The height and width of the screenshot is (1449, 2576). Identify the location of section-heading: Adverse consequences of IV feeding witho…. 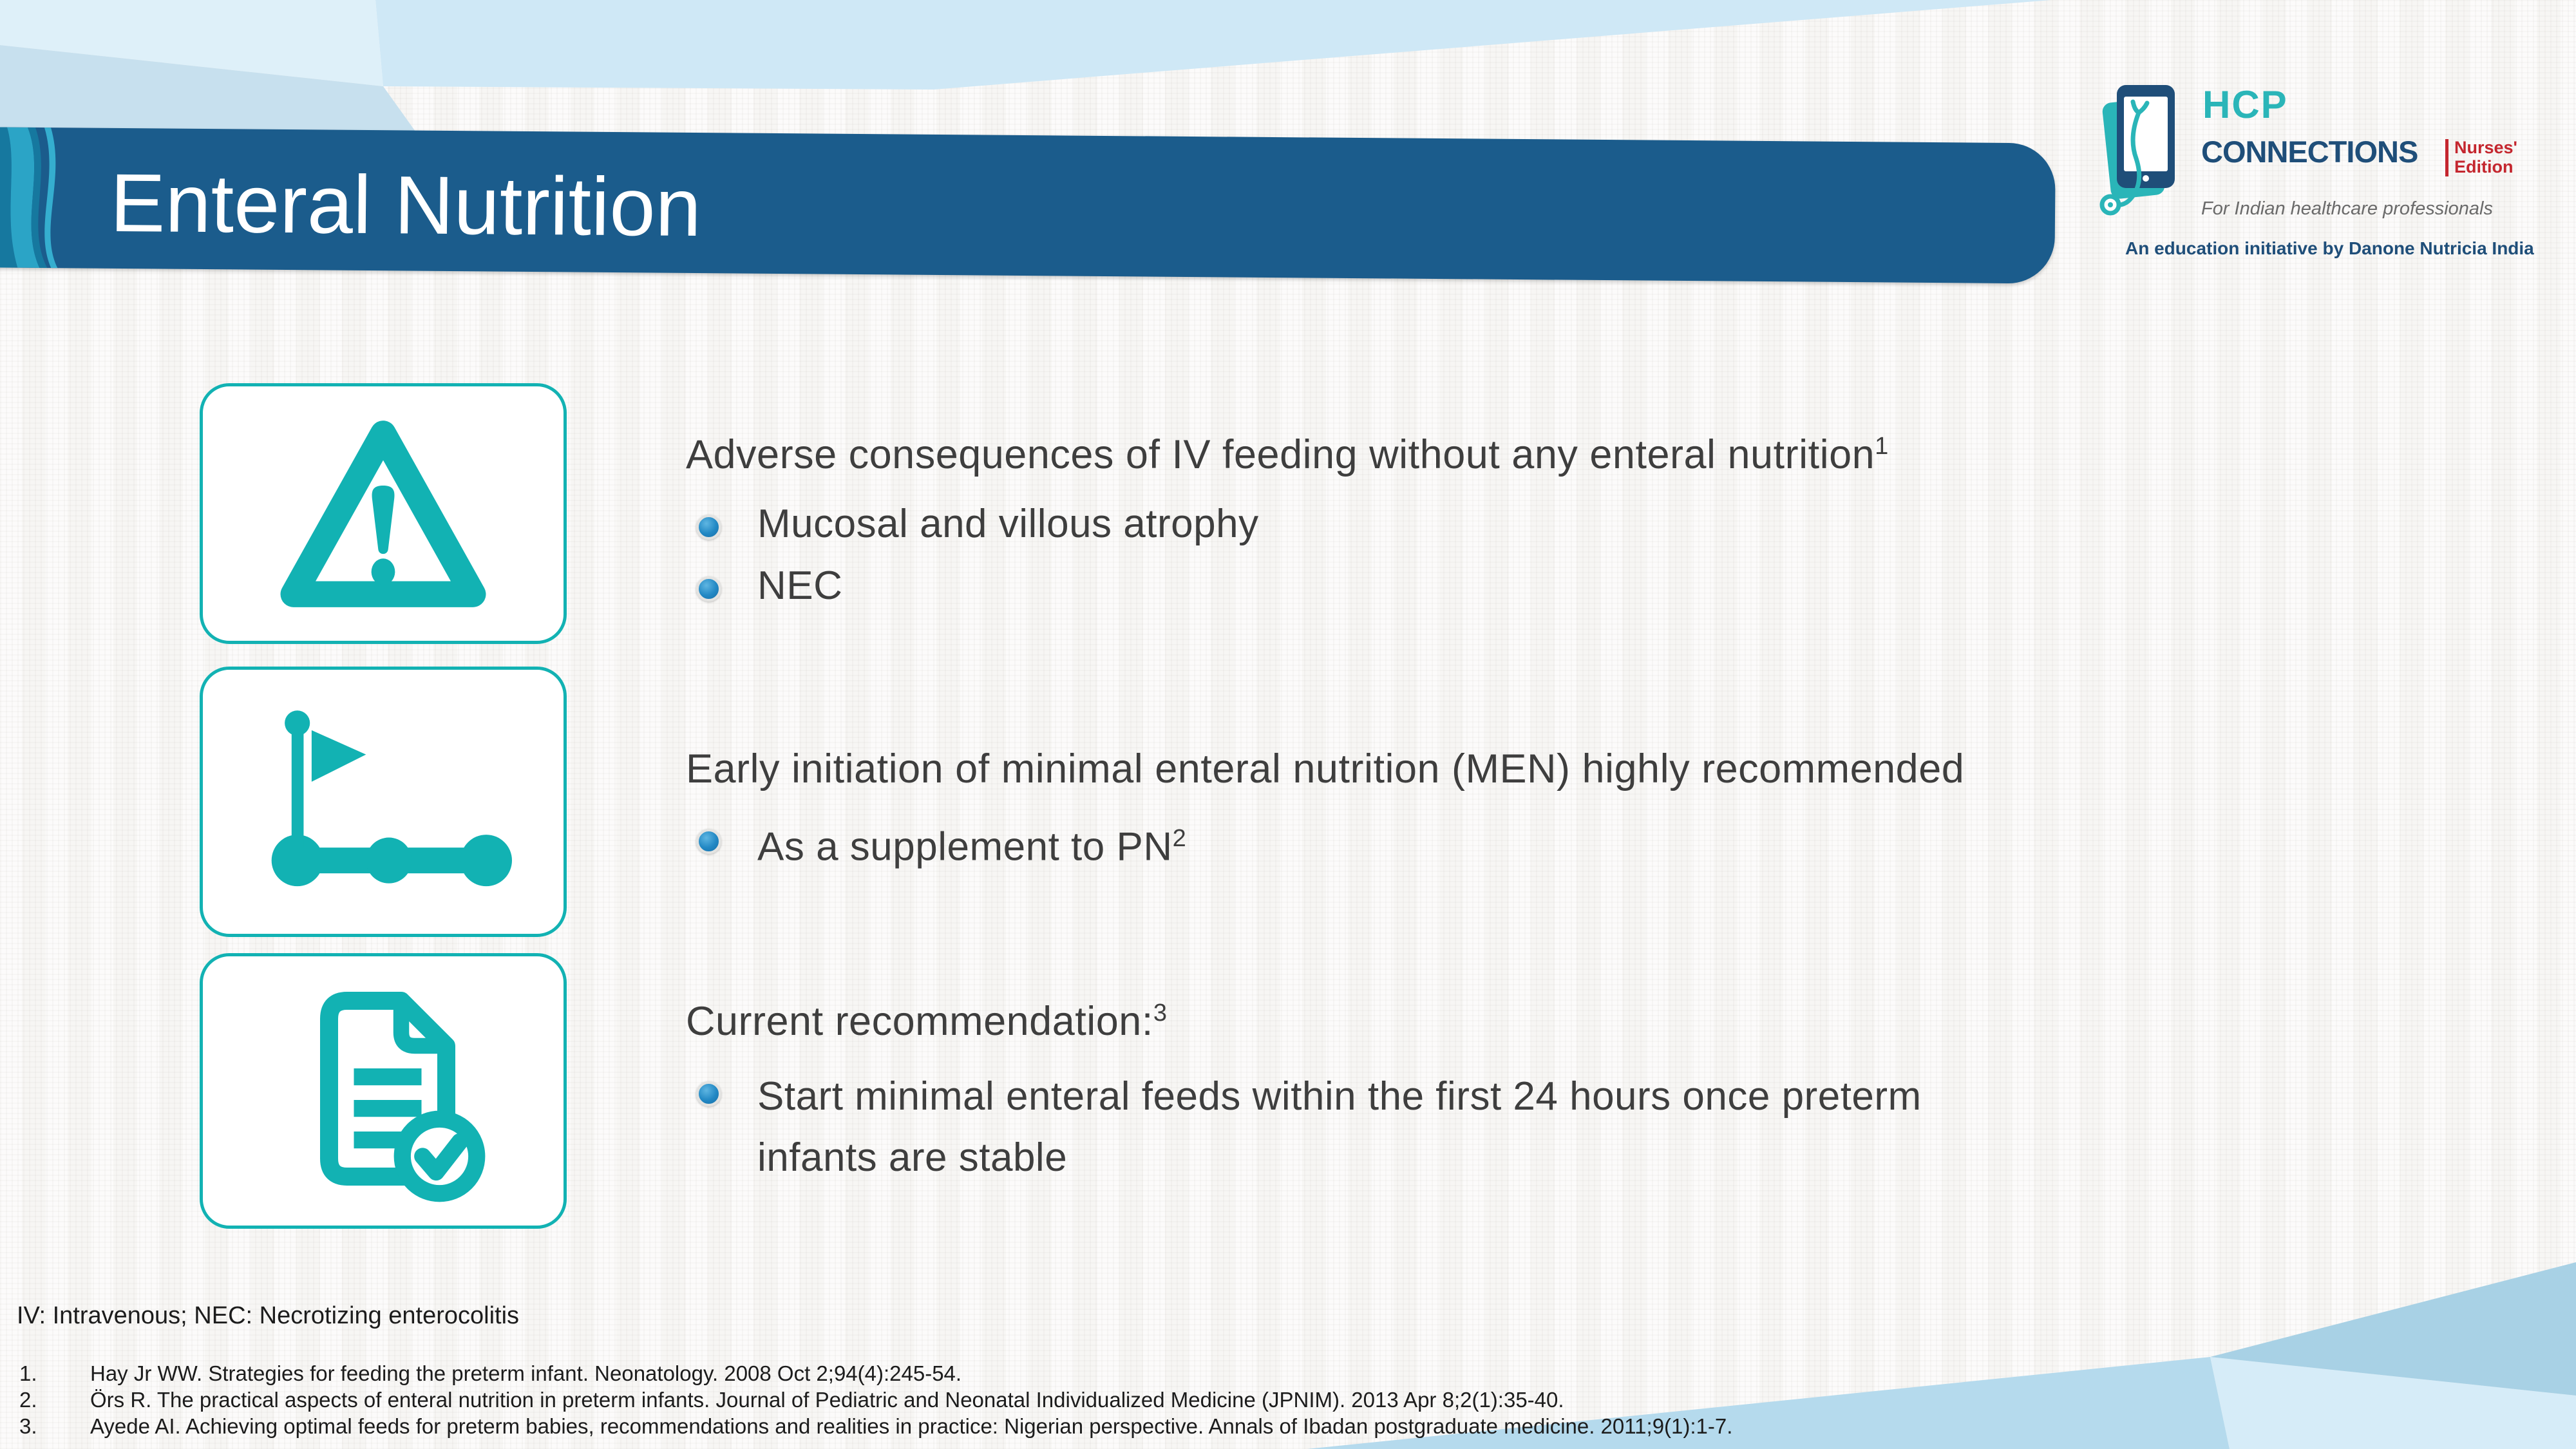
(1523, 450).